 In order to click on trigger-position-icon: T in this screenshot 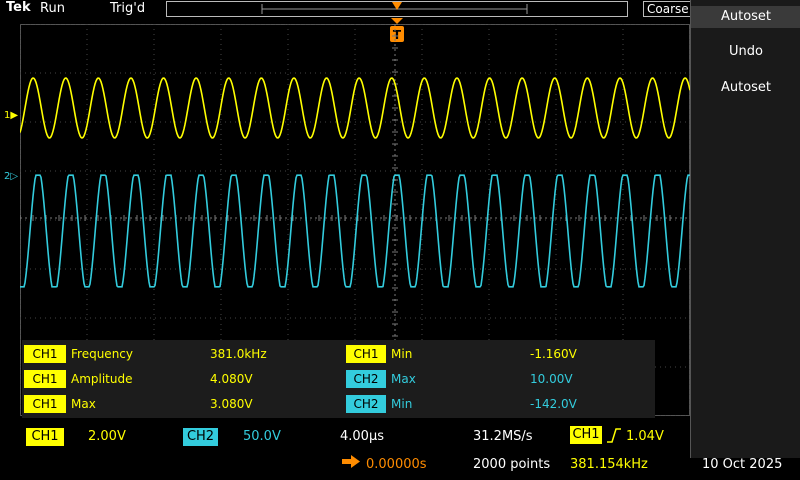, I will do `click(397, 31)`.